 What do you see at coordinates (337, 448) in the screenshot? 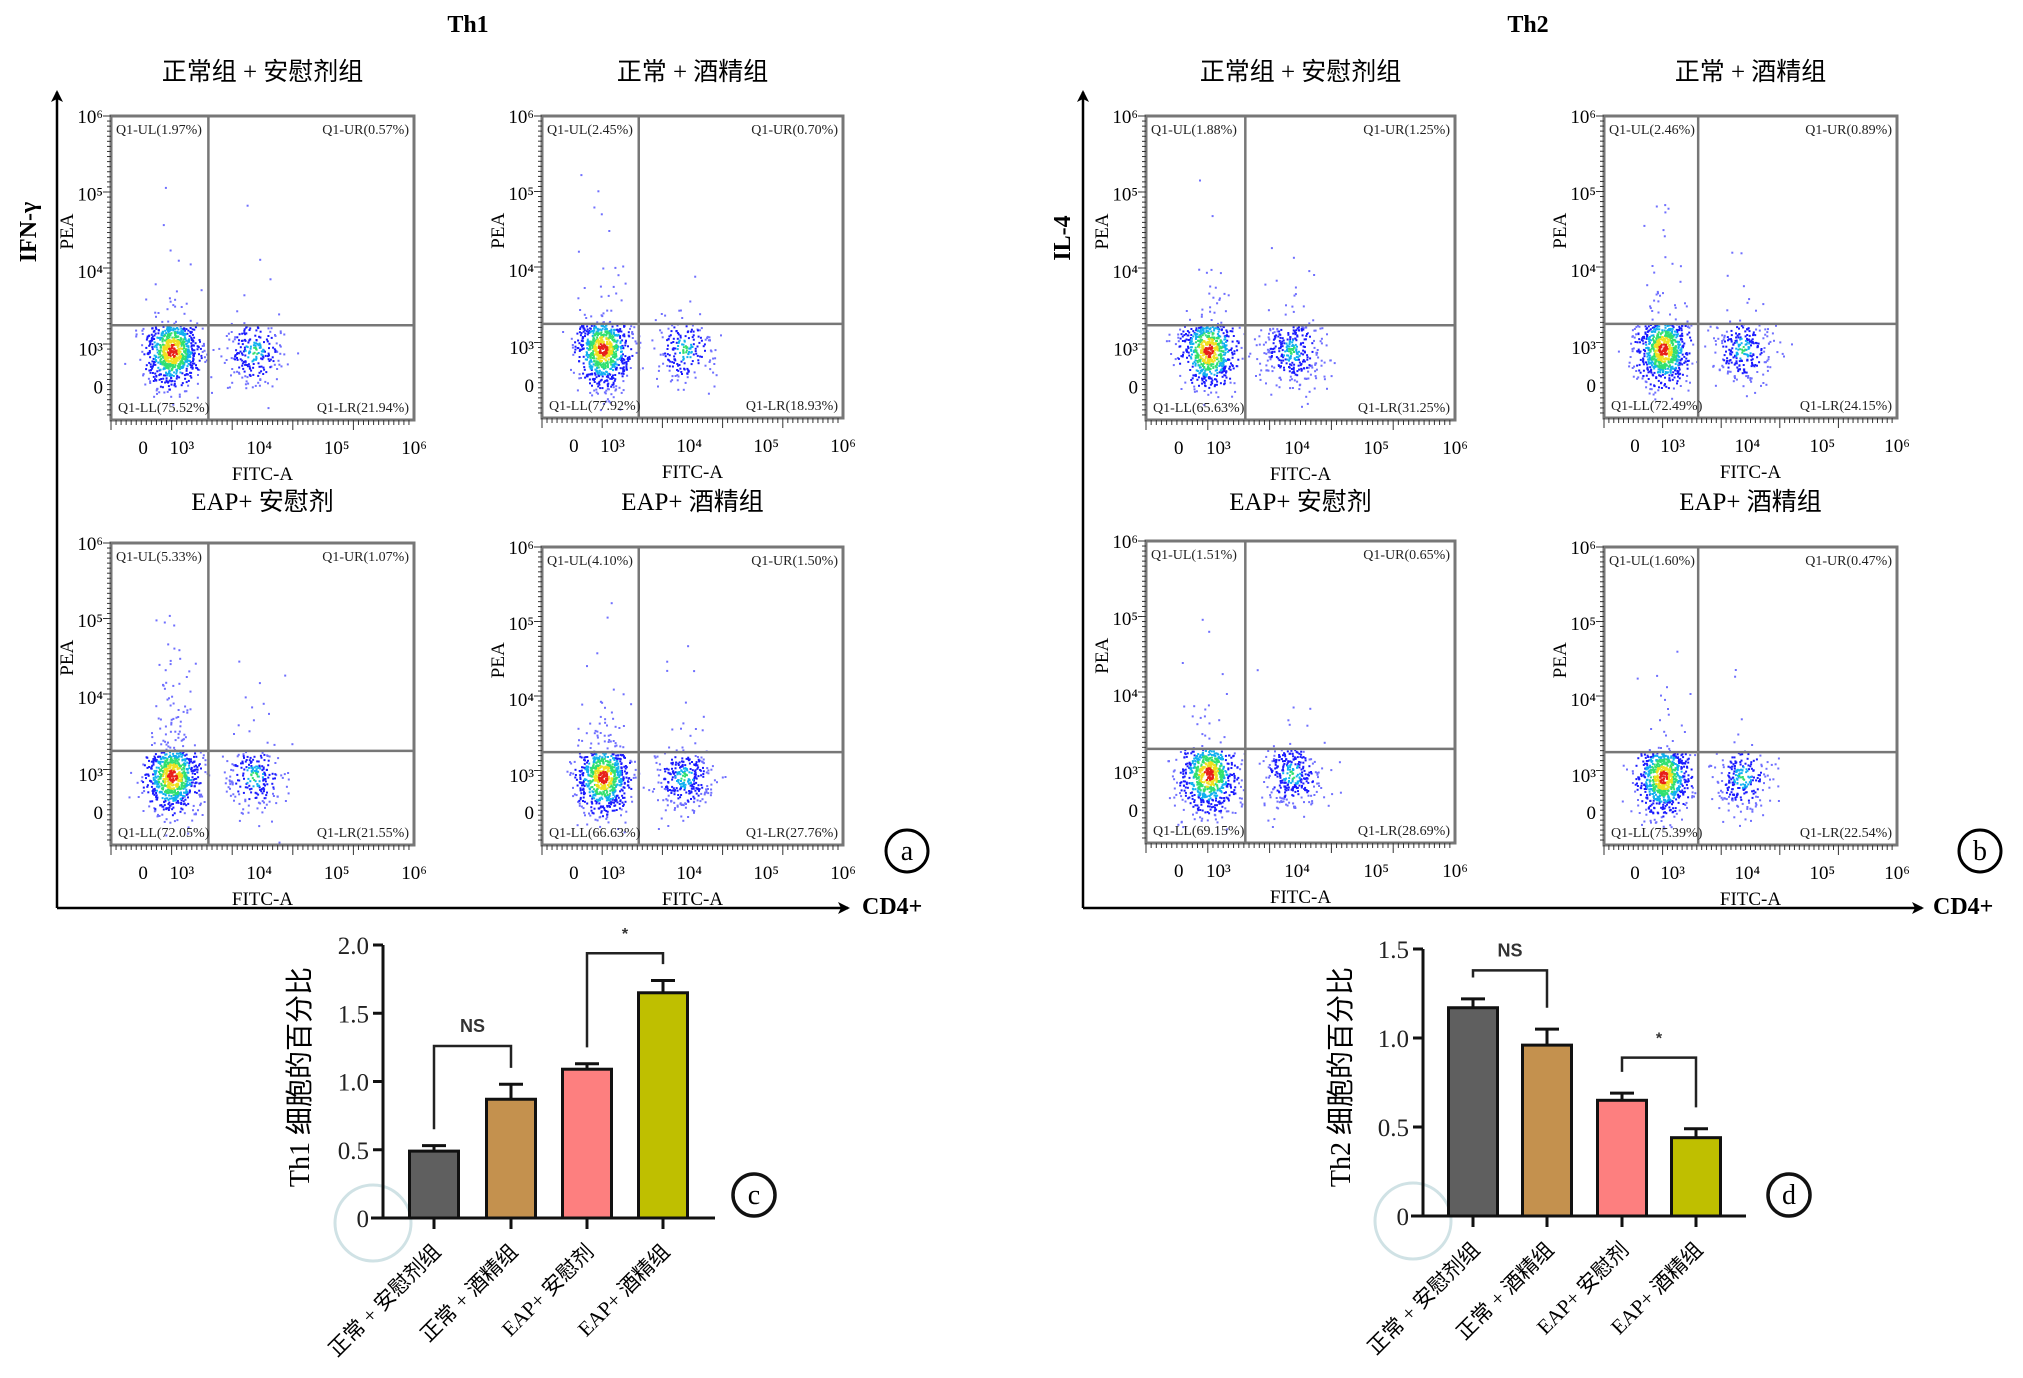
I see `x-tick-label: 10⁵` at bounding box center [337, 448].